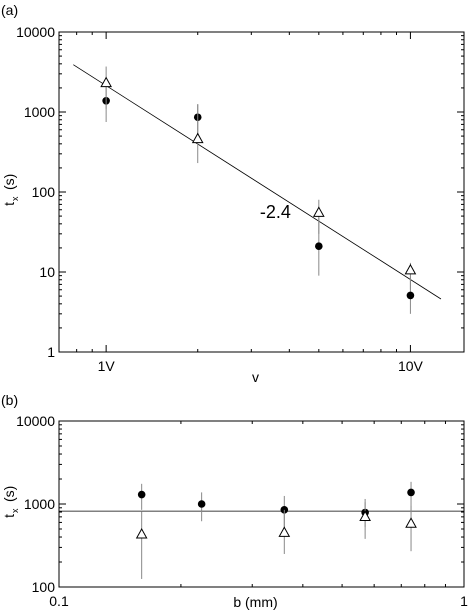 The image size is (469, 615). What do you see at coordinates (47, 272) in the screenshot?
I see `y-tick-label: 10` at bounding box center [47, 272].